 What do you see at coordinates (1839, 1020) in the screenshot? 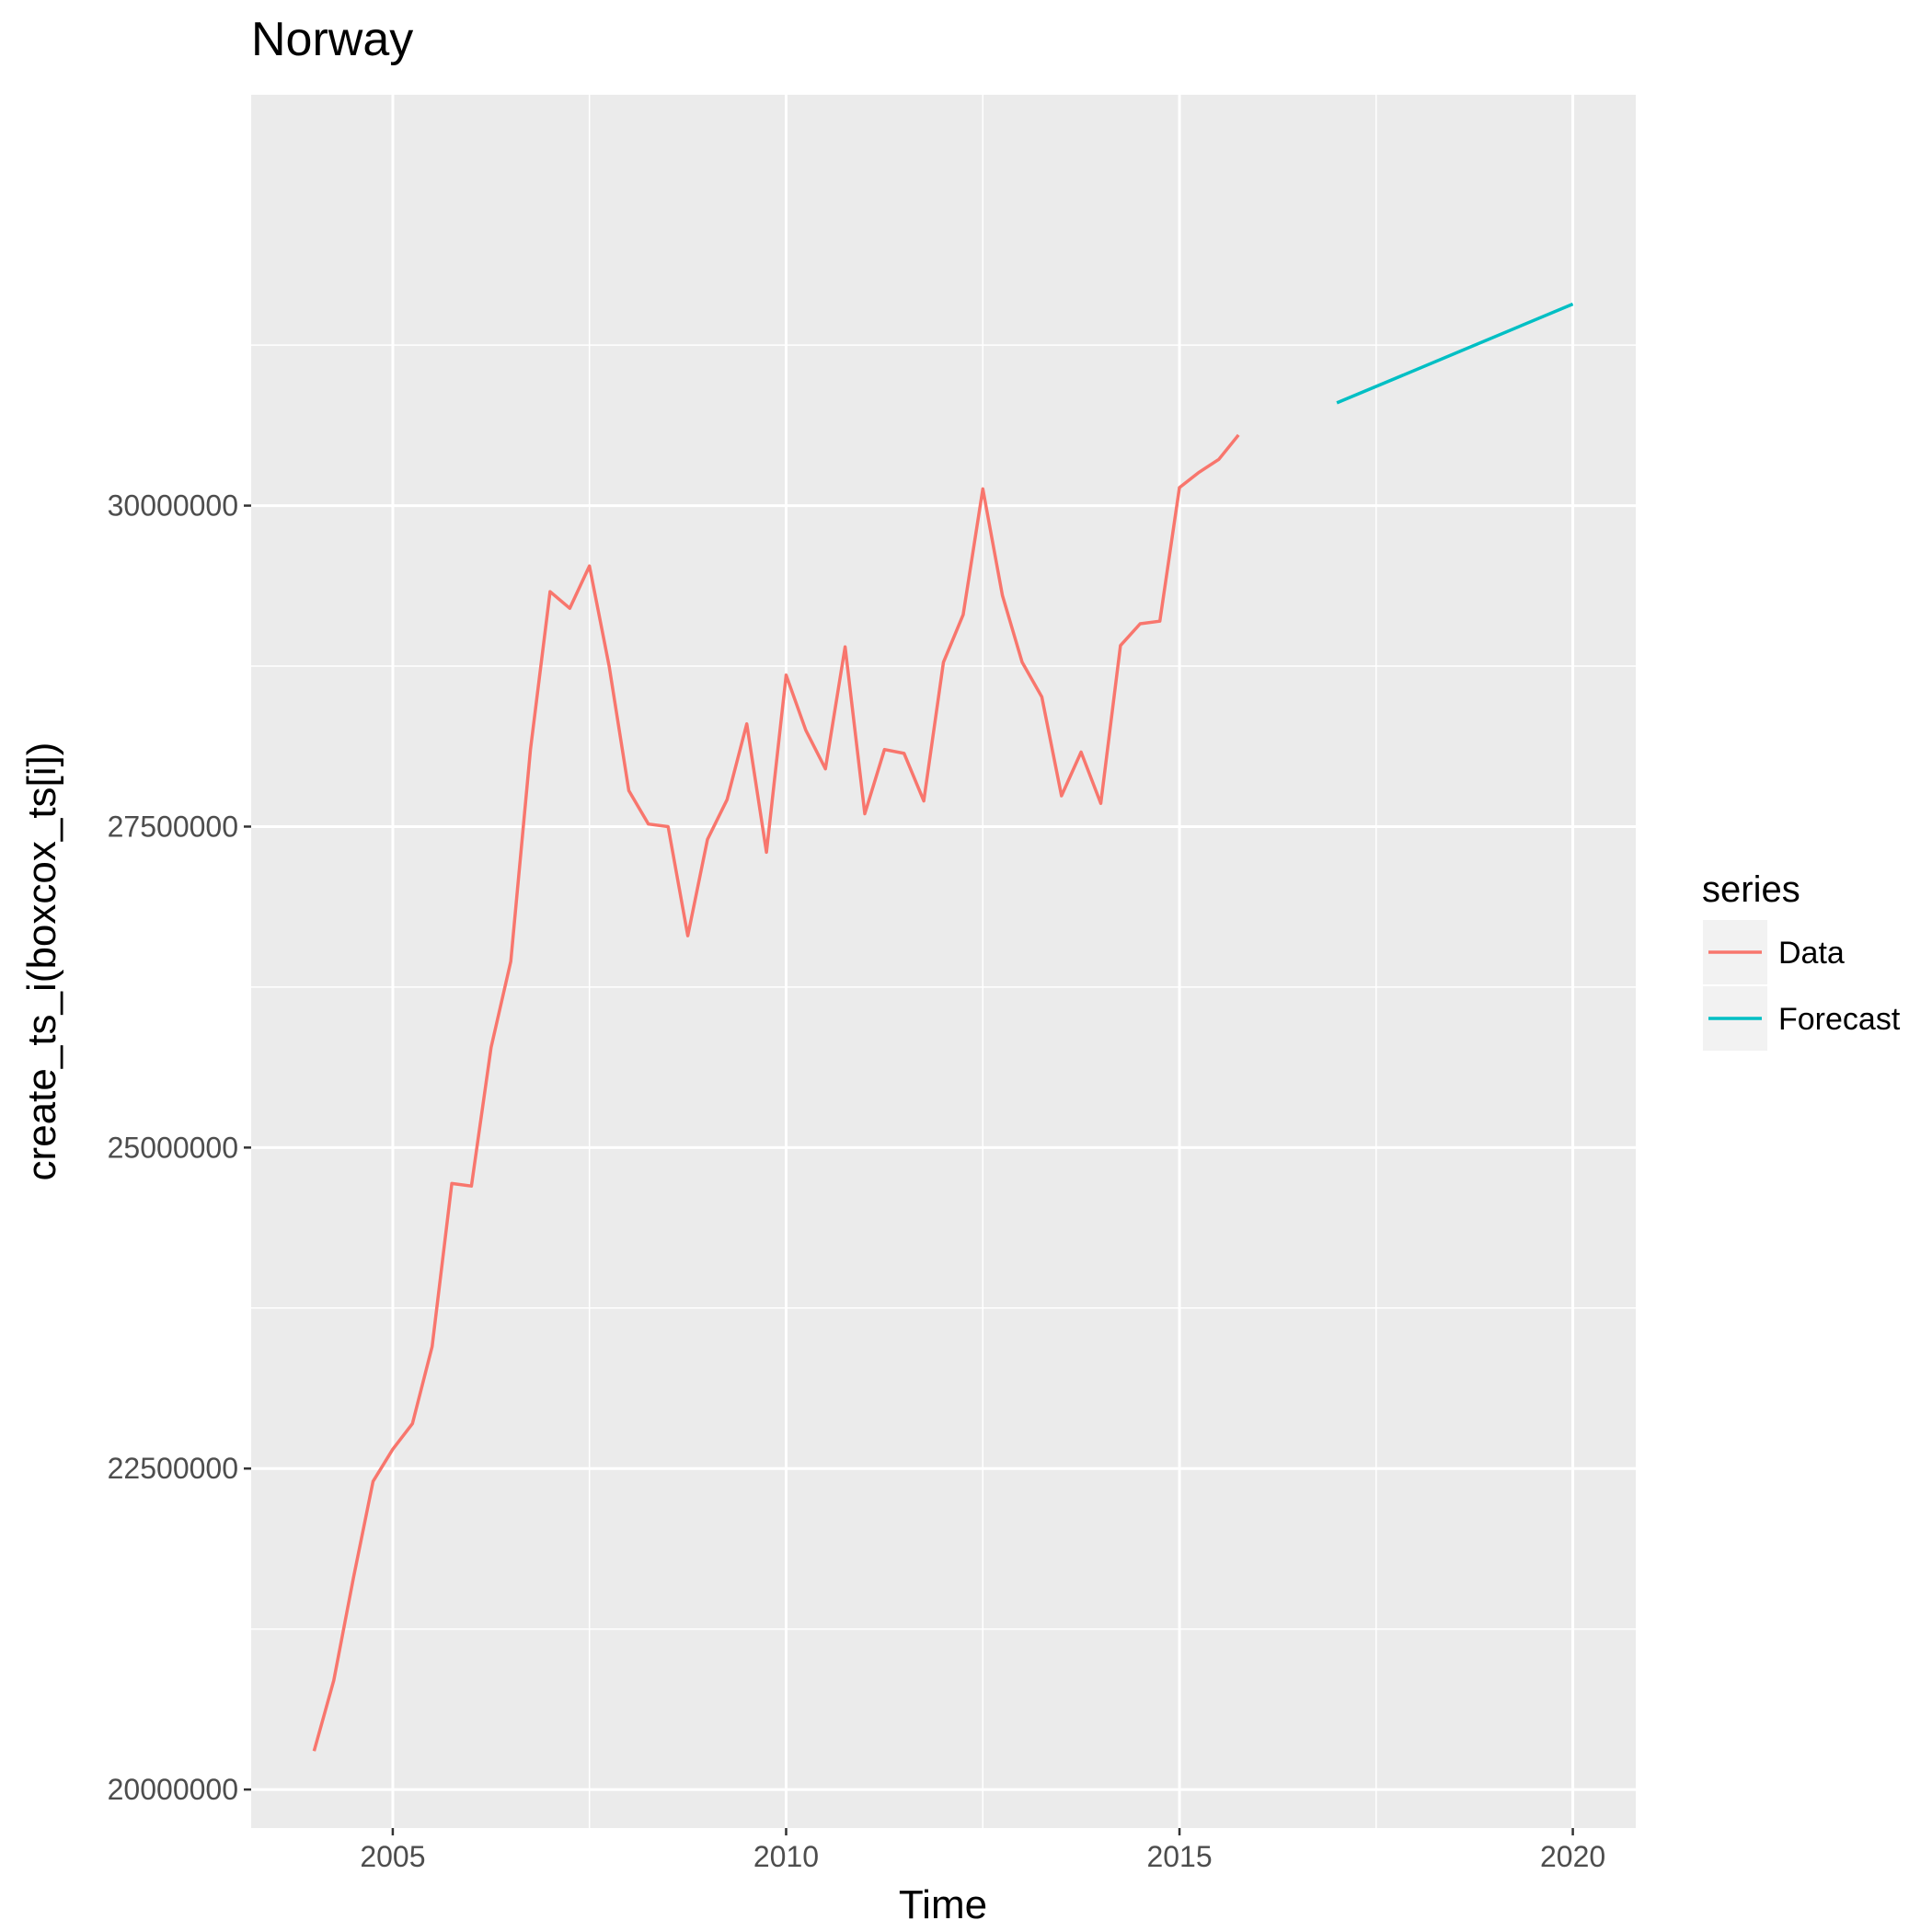
I see `legend-label-forecast: Forecast` at bounding box center [1839, 1020].